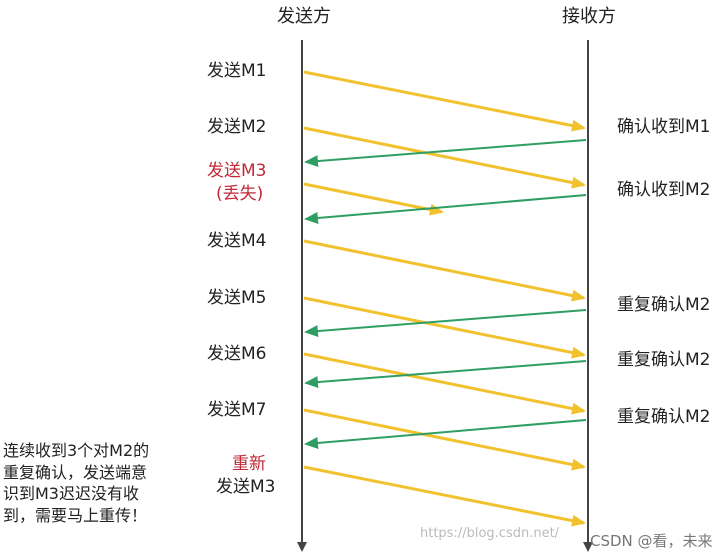  Describe the element at coordinates (304, 16) in the screenshot. I see `sender-header: 发送方` at that location.